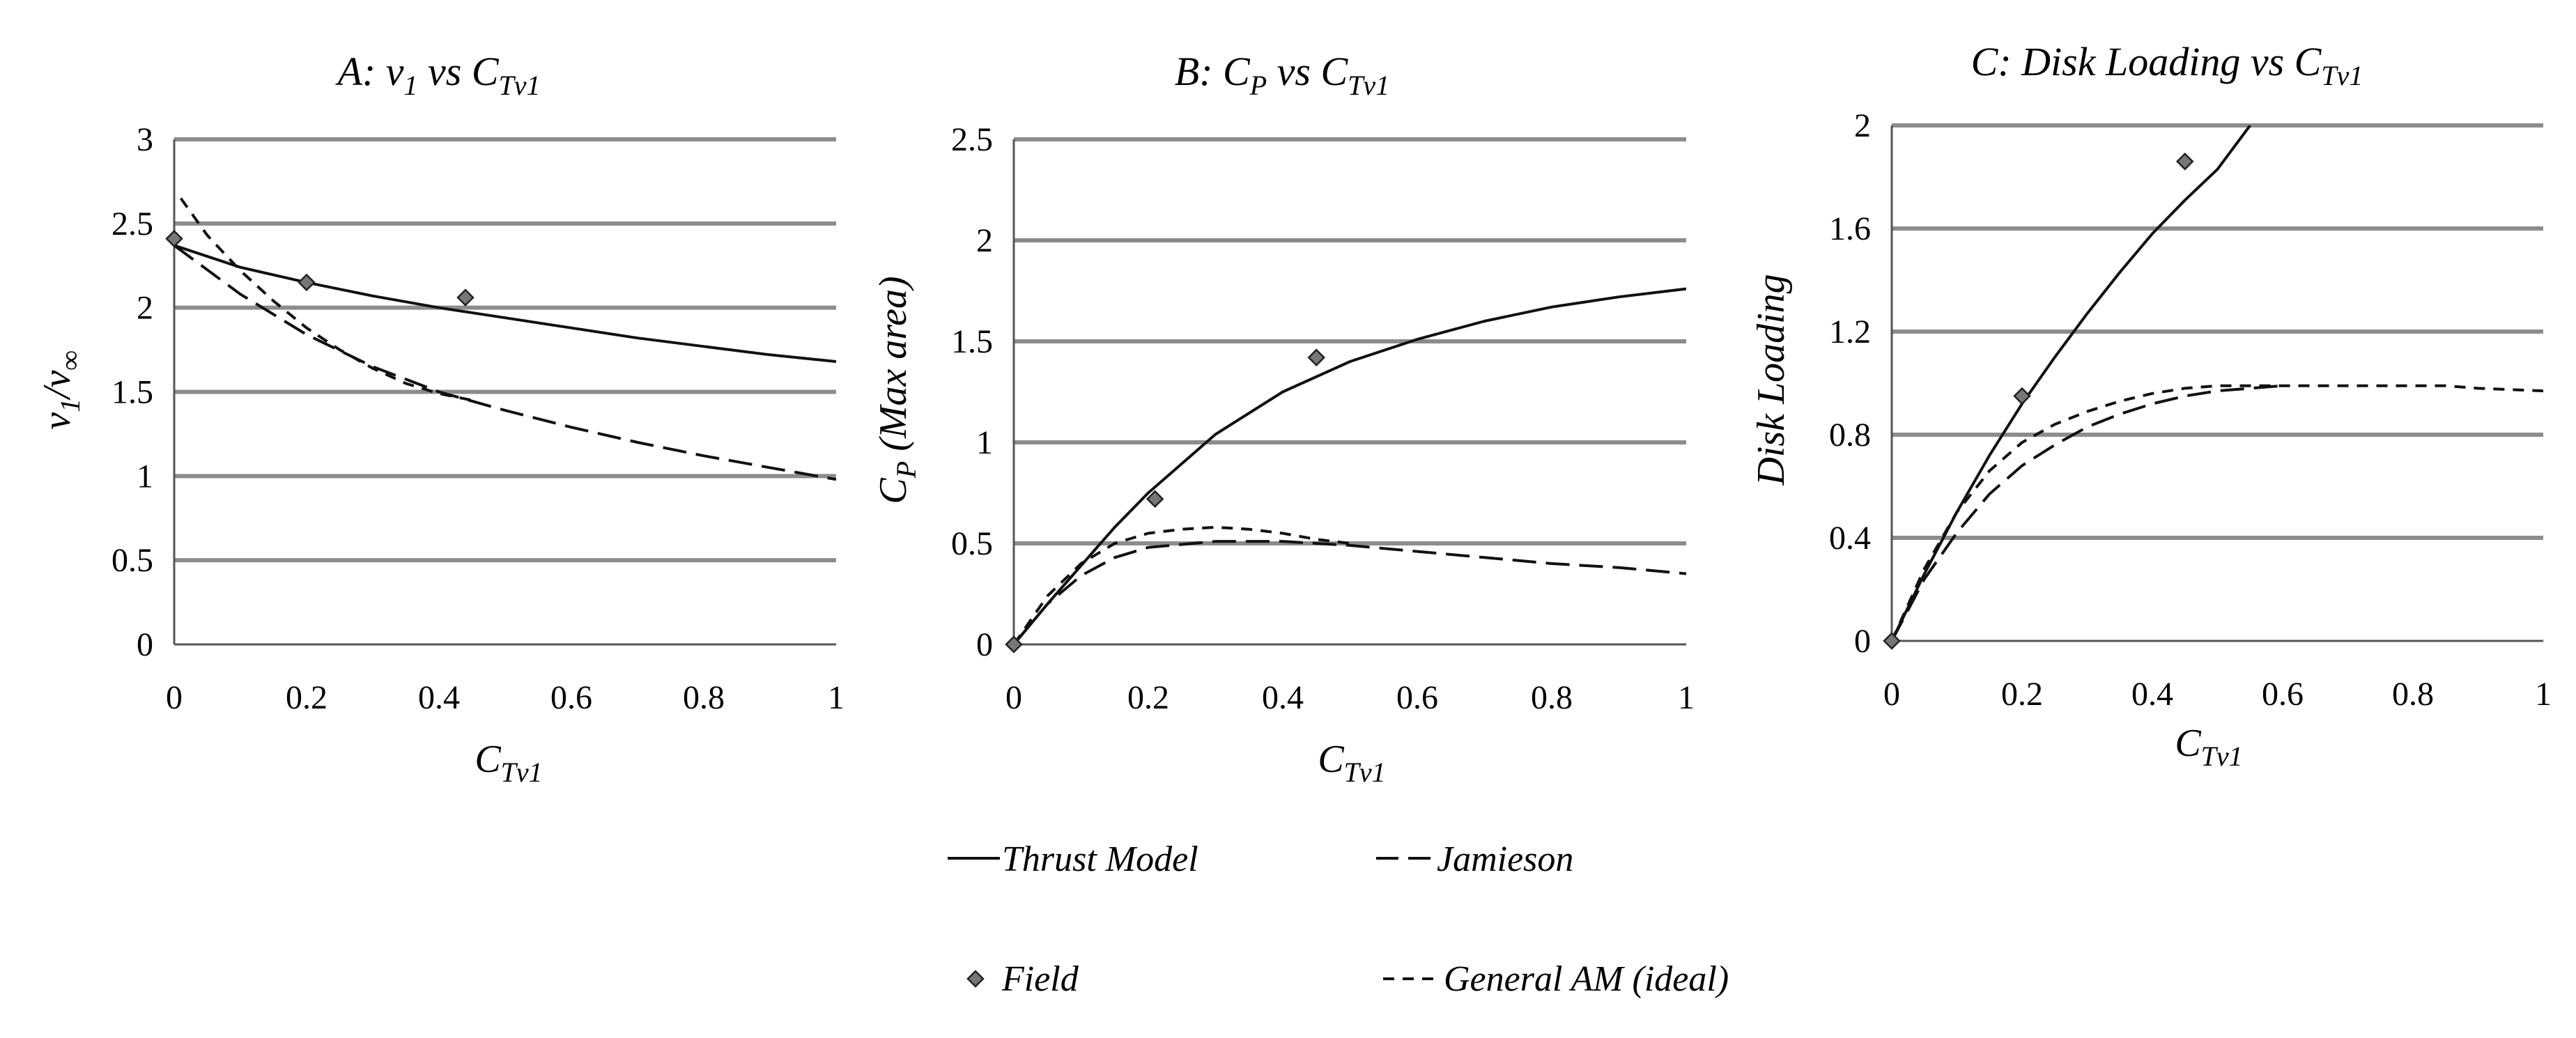  I want to click on legend-general-am-label: General AM (ideal), so click(1586, 979).